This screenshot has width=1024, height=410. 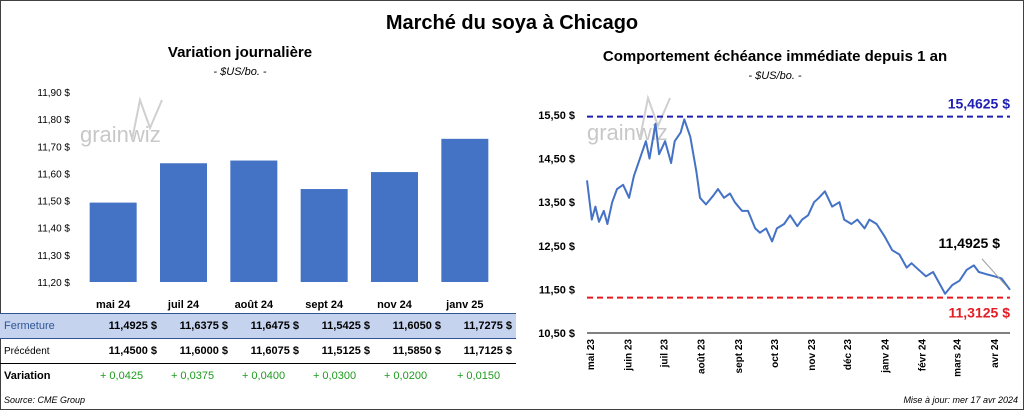 I want to click on table-cell: 11,6475 $, so click(x=263, y=326).